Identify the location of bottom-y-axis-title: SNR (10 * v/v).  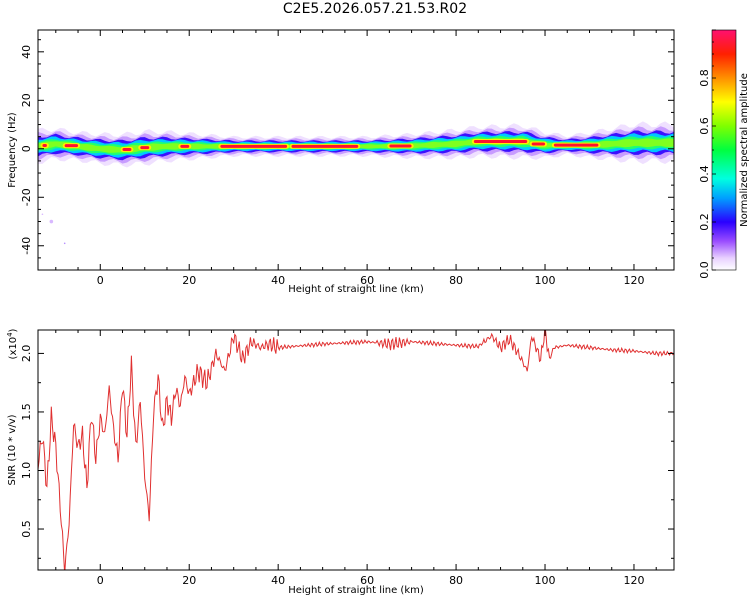
(12, 449).